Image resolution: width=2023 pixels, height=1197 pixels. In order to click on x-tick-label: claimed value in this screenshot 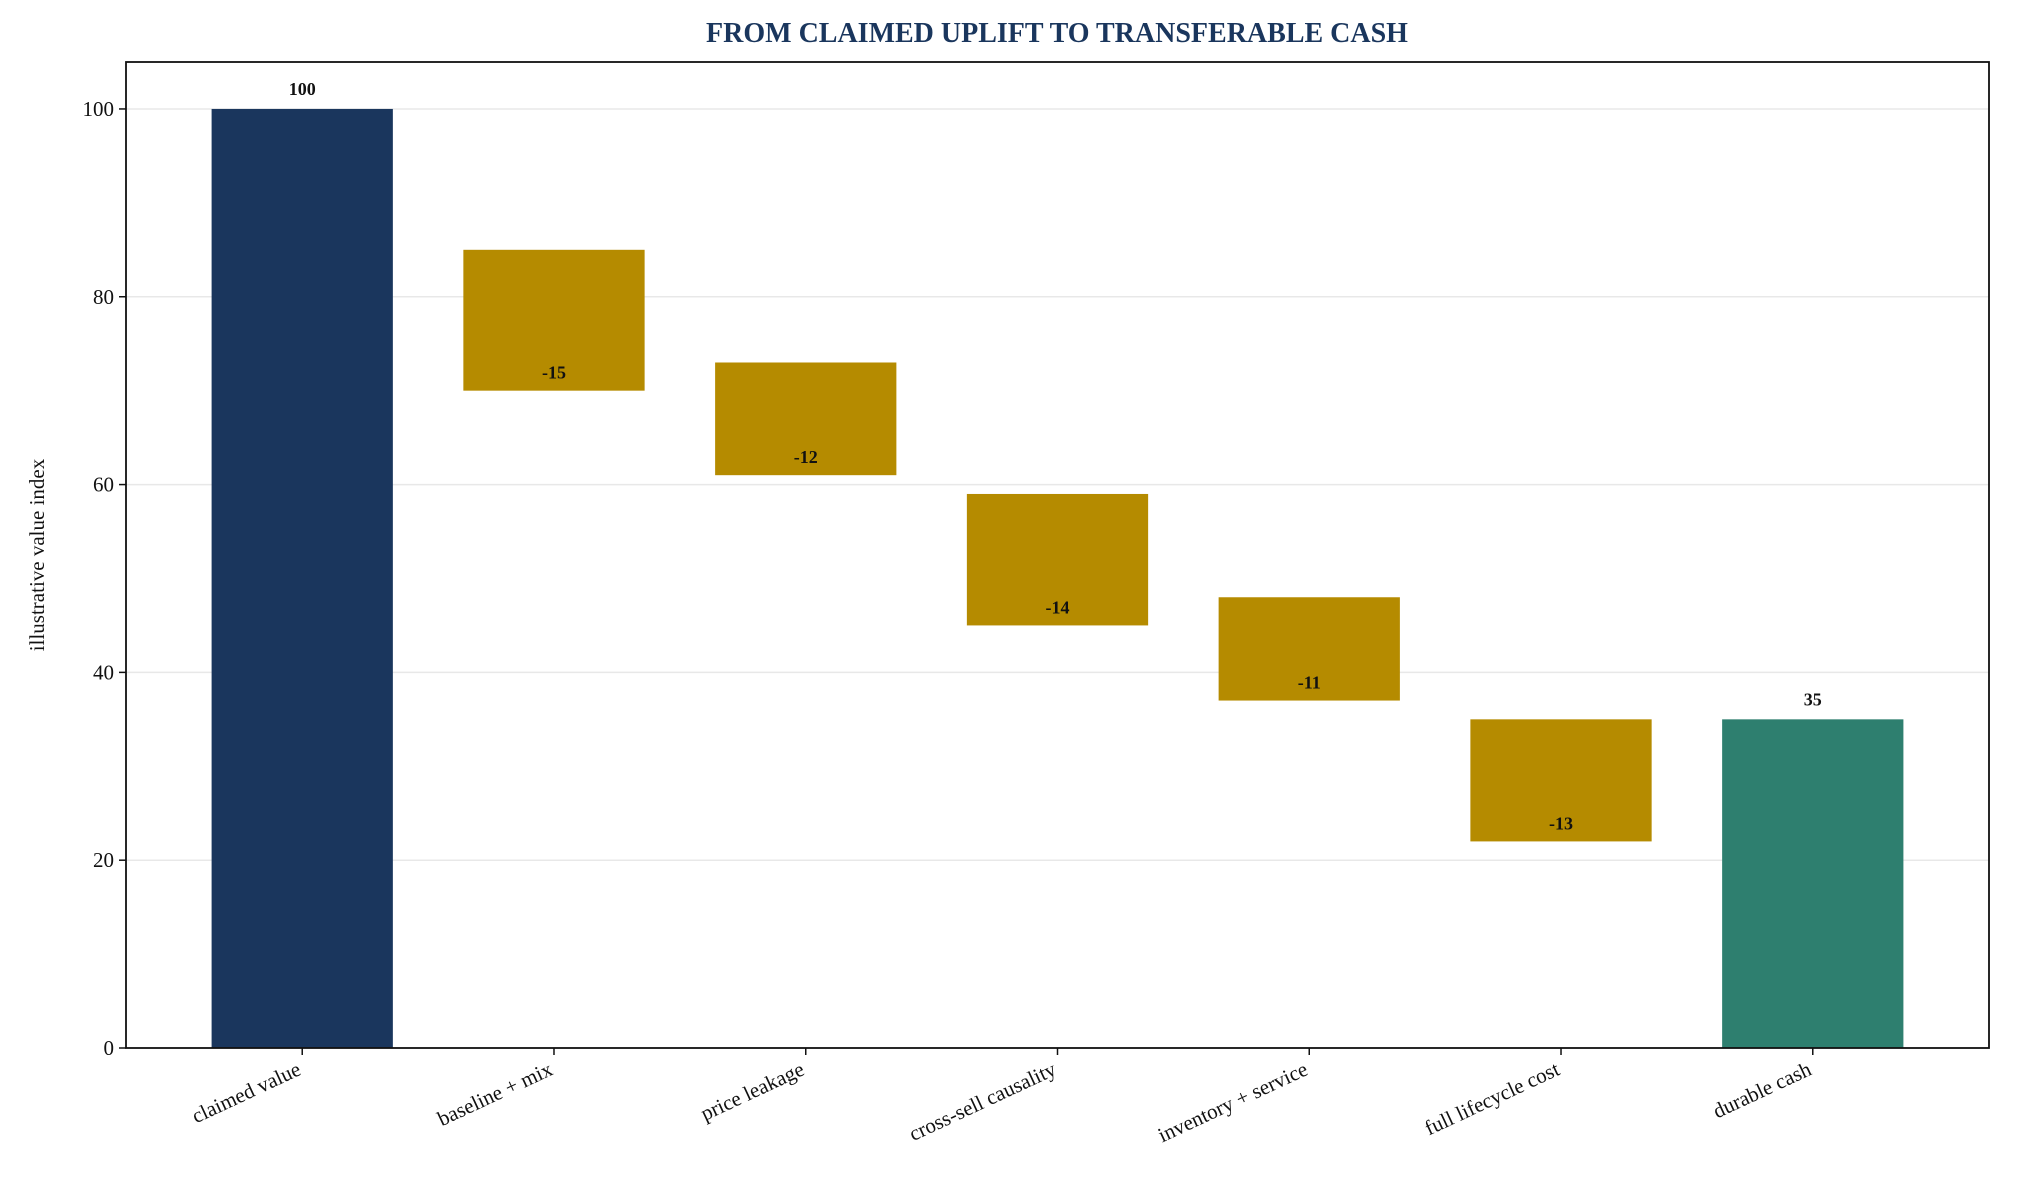, I will do `click(246, 1092)`.